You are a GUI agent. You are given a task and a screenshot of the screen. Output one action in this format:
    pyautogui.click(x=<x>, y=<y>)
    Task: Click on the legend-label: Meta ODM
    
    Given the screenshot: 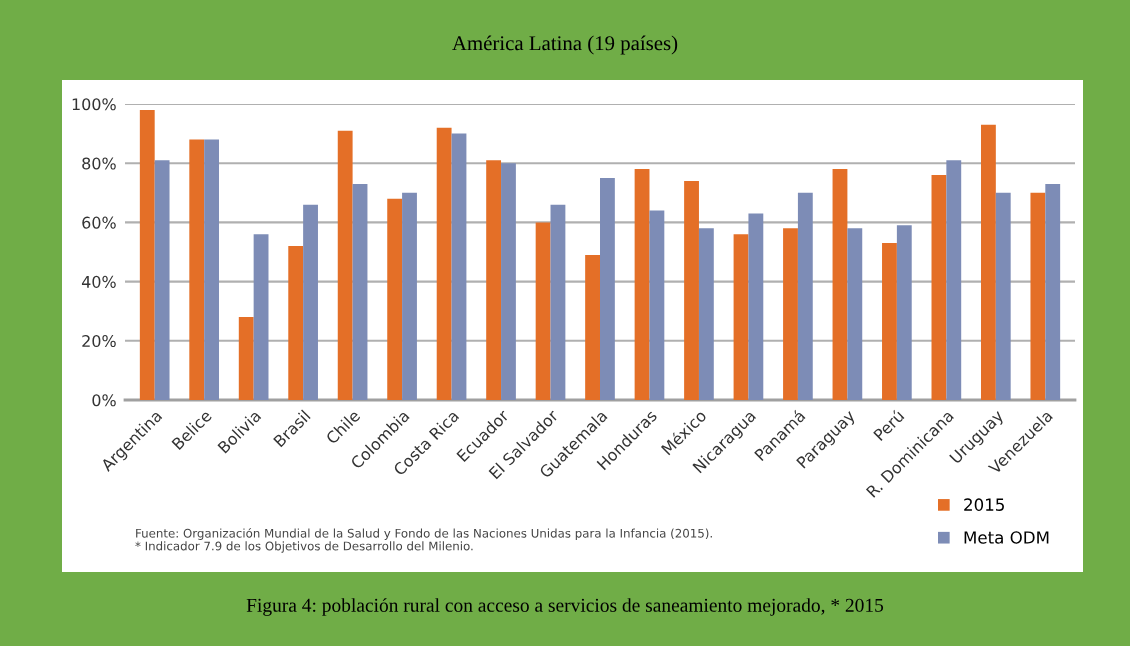 What is the action you would take?
    pyautogui.click(x=1006, y=537)
    